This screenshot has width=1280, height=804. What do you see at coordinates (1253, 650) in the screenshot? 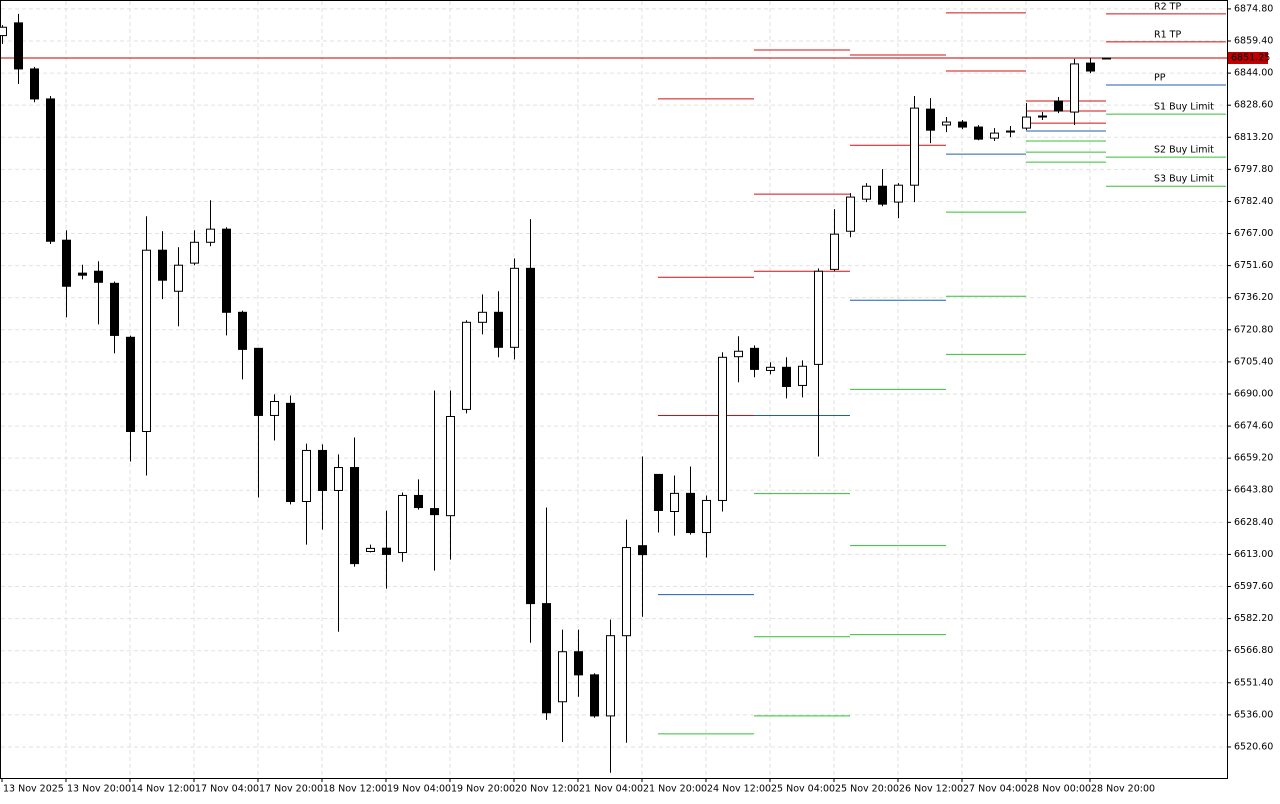
I see `y-tick-label: 6566.80` at bounding box center [1253, 650].